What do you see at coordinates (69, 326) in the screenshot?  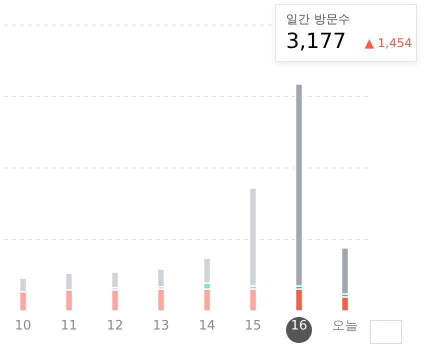 I see `x-tick-label: 11` at bounding box center [69, 326].